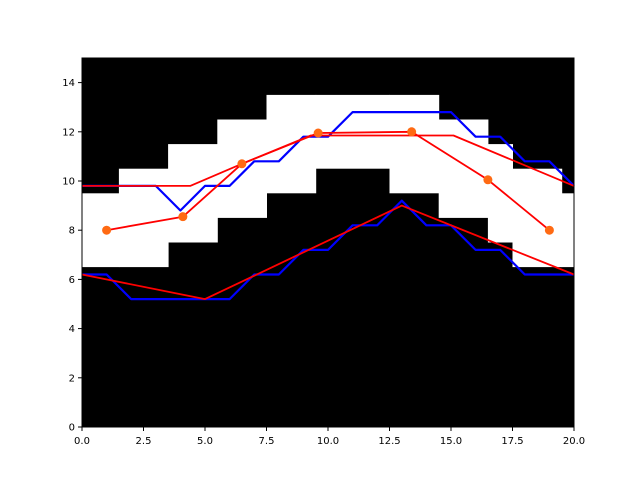 The height and width of the screenshot is (480, 640). What do you see at coordinates (72, 256) in the screenshot?
I see `y-axis: 0 2 4 6 8 10 12 14` at bounding box center [72, 256].